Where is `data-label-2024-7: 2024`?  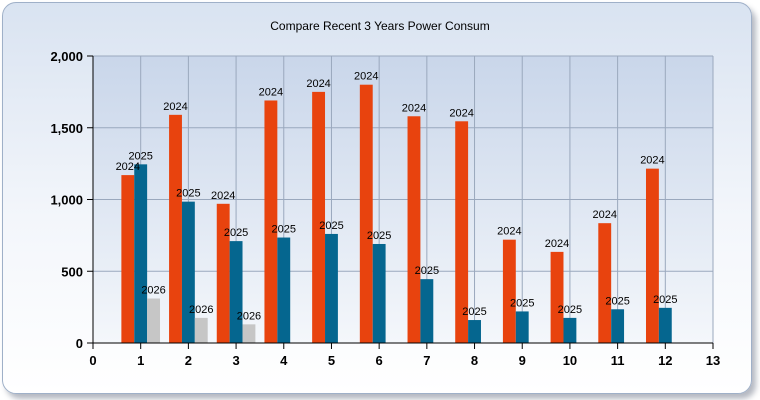
data-label-2024-7: 2024 is located at coordinates (414, 108).